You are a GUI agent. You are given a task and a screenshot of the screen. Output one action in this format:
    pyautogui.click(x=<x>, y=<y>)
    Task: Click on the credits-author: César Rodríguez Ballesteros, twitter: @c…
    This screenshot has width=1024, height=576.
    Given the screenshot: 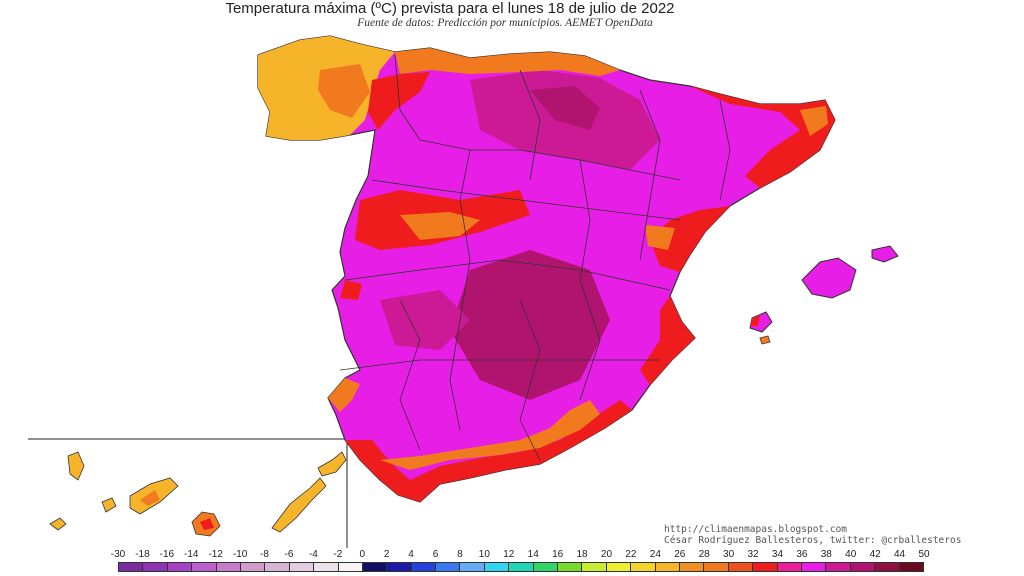 What is the action you would take?
    pyautogui.click(x=813, y=540)
    